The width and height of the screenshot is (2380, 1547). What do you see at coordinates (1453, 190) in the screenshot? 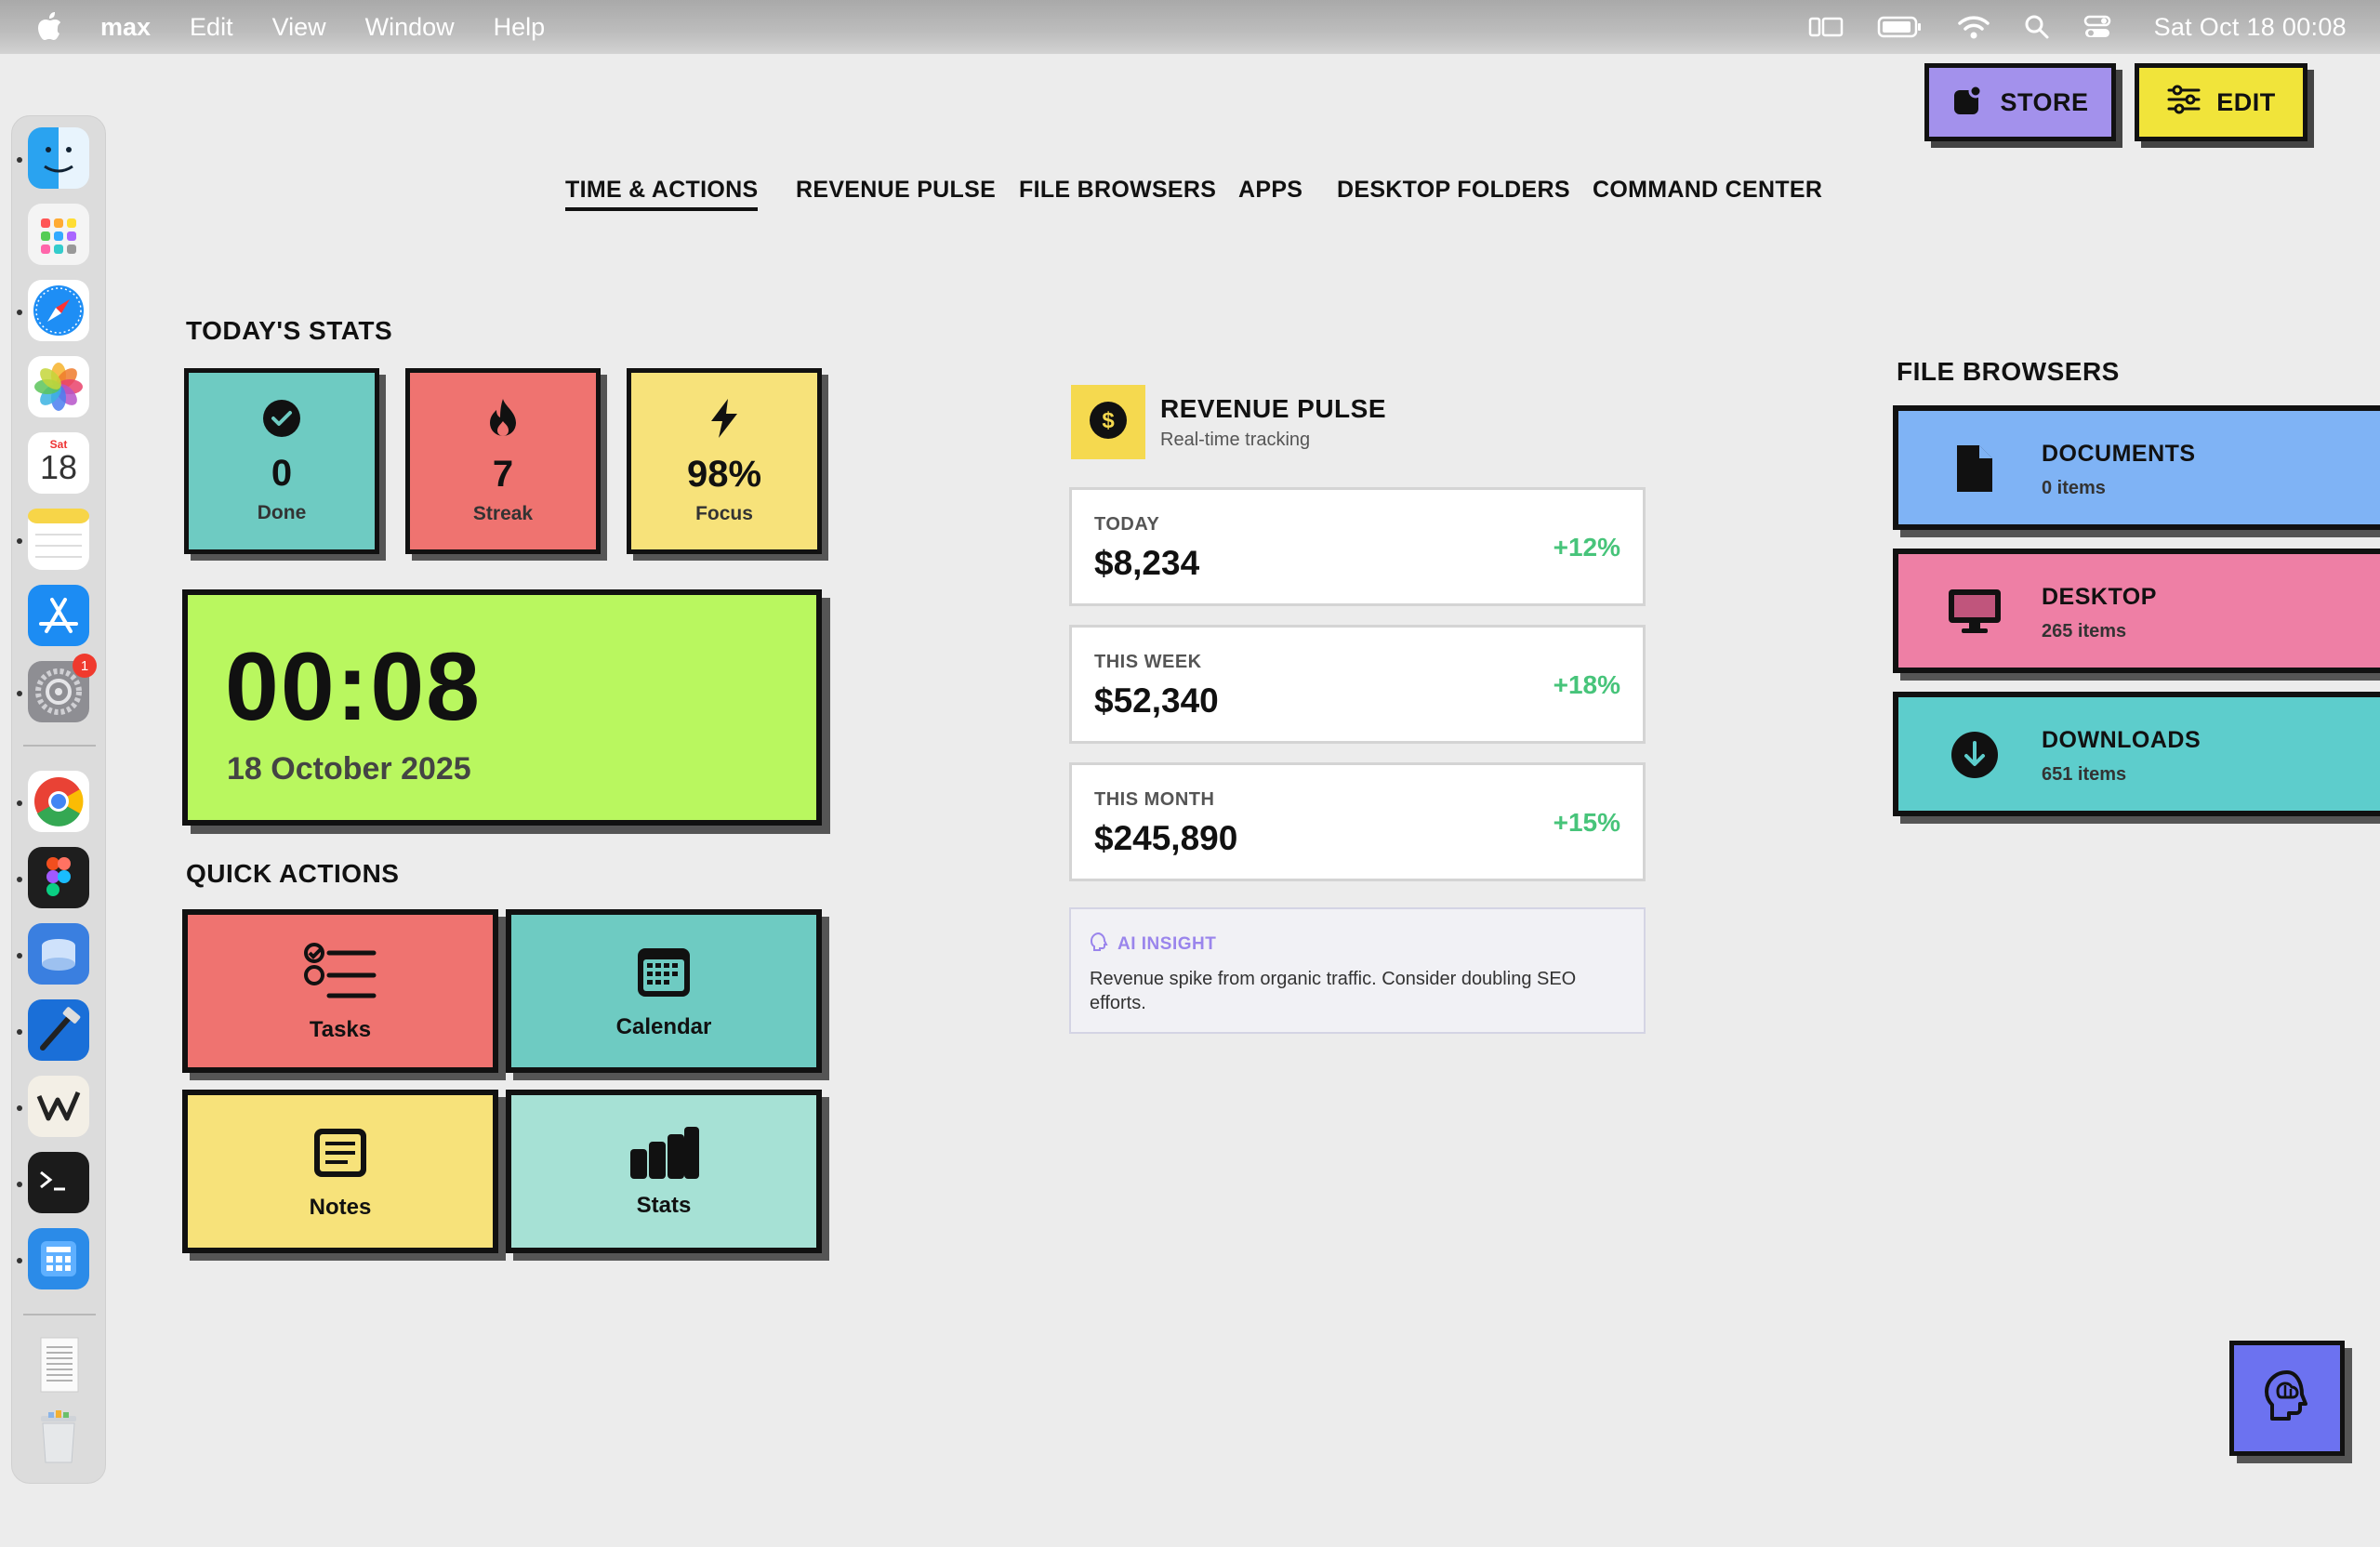
I see `tab-desktop-folders: DESKTOP FOLDERS` at bounding box center [1453, 190].